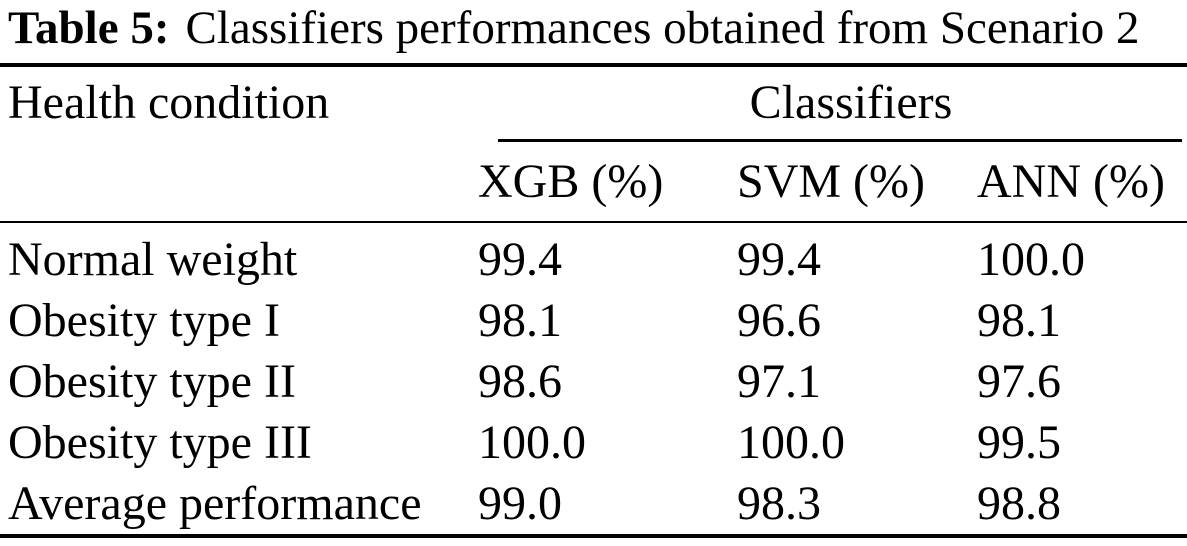 The image size is (1187, 546). I want to click on cell-xgb: 99.4, so click(520, 259).